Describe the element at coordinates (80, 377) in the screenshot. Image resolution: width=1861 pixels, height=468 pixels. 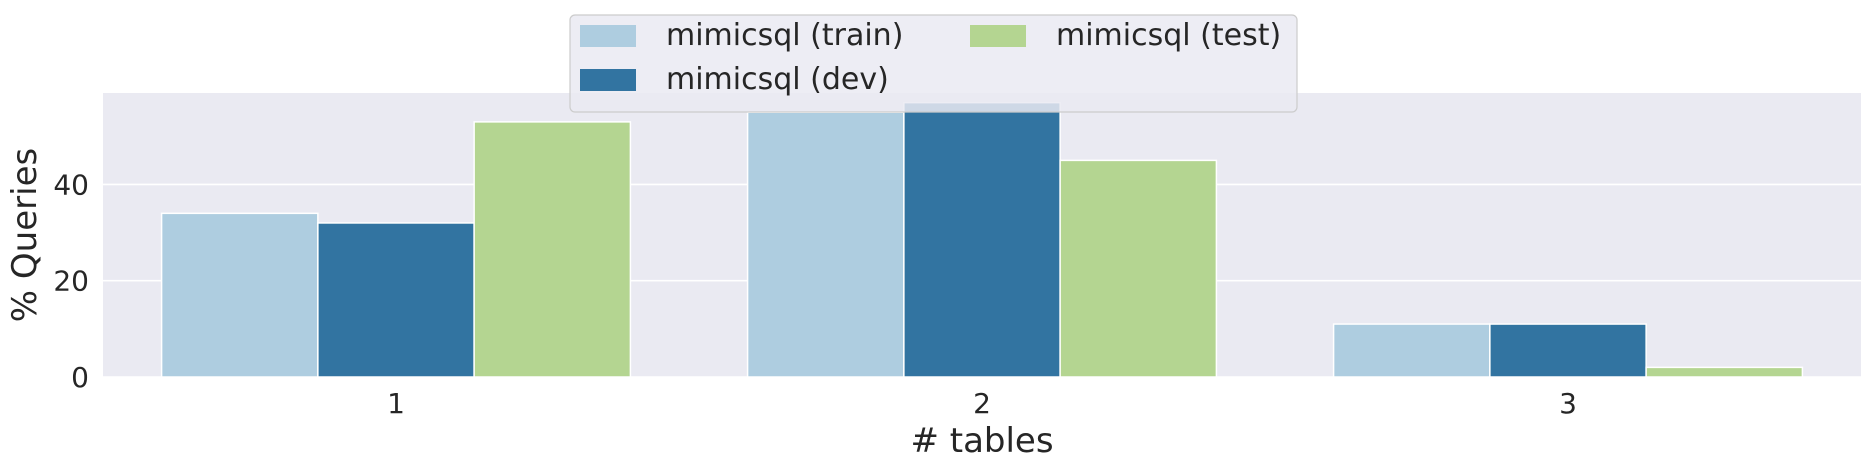
I see `y-tick-label: 0` at that location.